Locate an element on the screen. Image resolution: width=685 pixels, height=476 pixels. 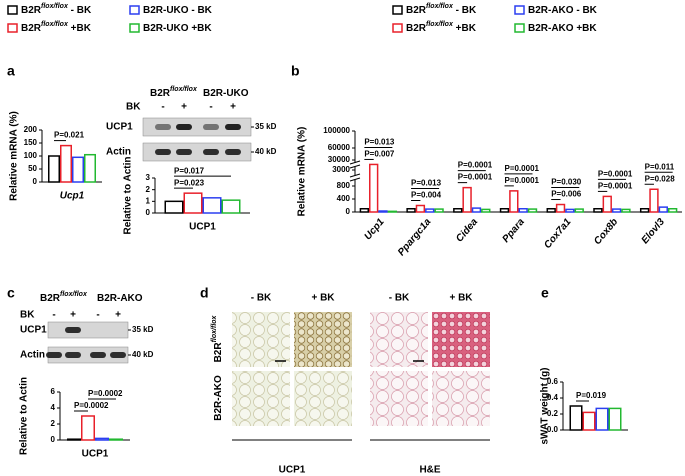
legend-label: B2R-UKO +BK is located at coordinates (177, 28).